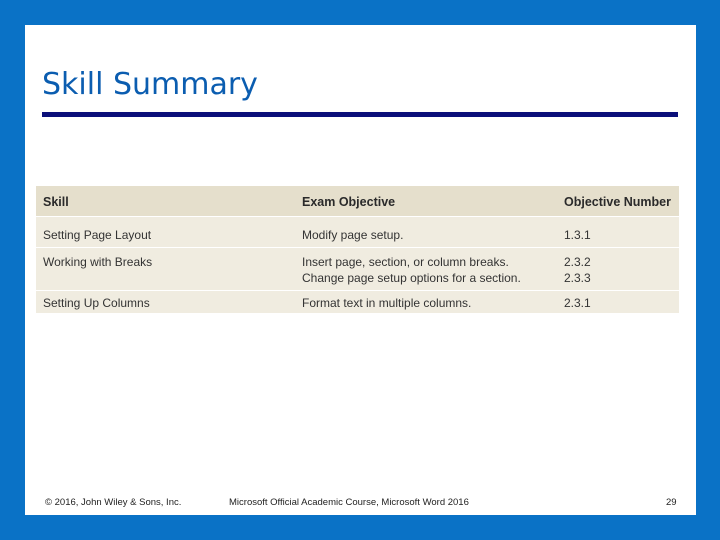 Image resolution: width=720 pixels, height=540 pixels. I want to click on header-exam-objective: Exam Objective, so click(349, 202).